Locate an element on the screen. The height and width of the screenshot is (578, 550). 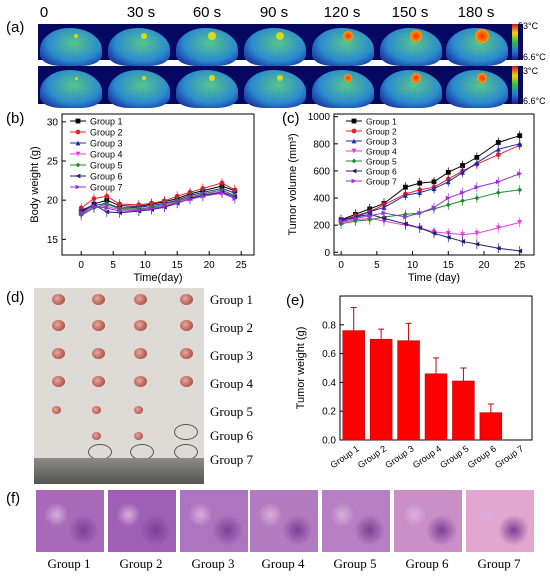
time-label-5: 150 s is located at coordinates (410, 12).